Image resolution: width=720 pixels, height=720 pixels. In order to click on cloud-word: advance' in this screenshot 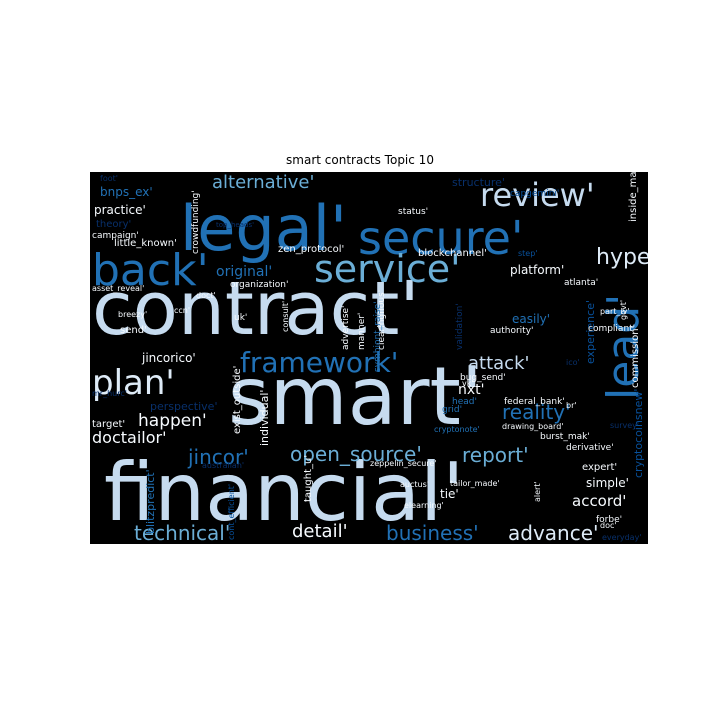, I will do `click(553, 532)`.